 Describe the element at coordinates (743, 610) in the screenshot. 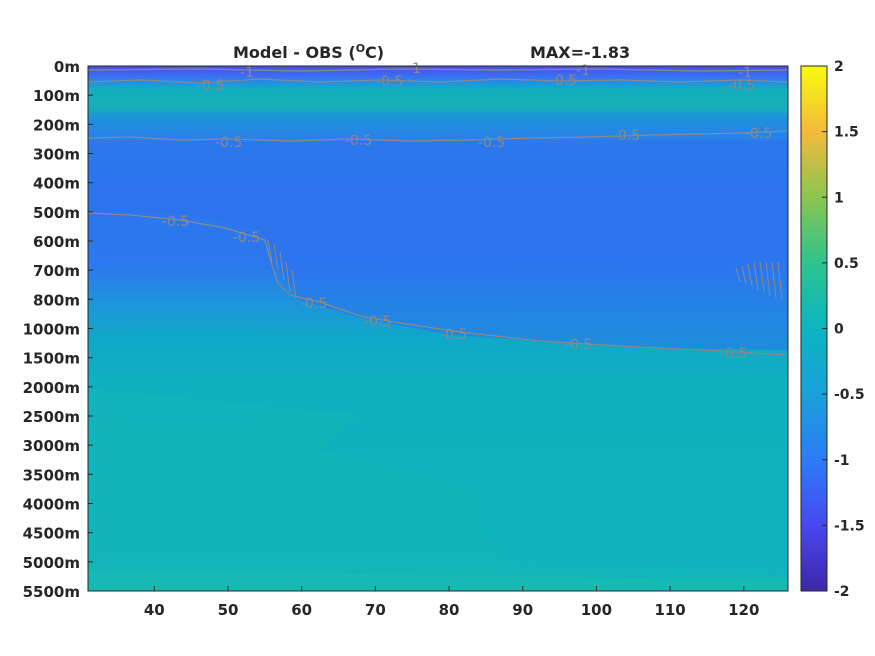

I see `x-tick-label: 120` at that location.